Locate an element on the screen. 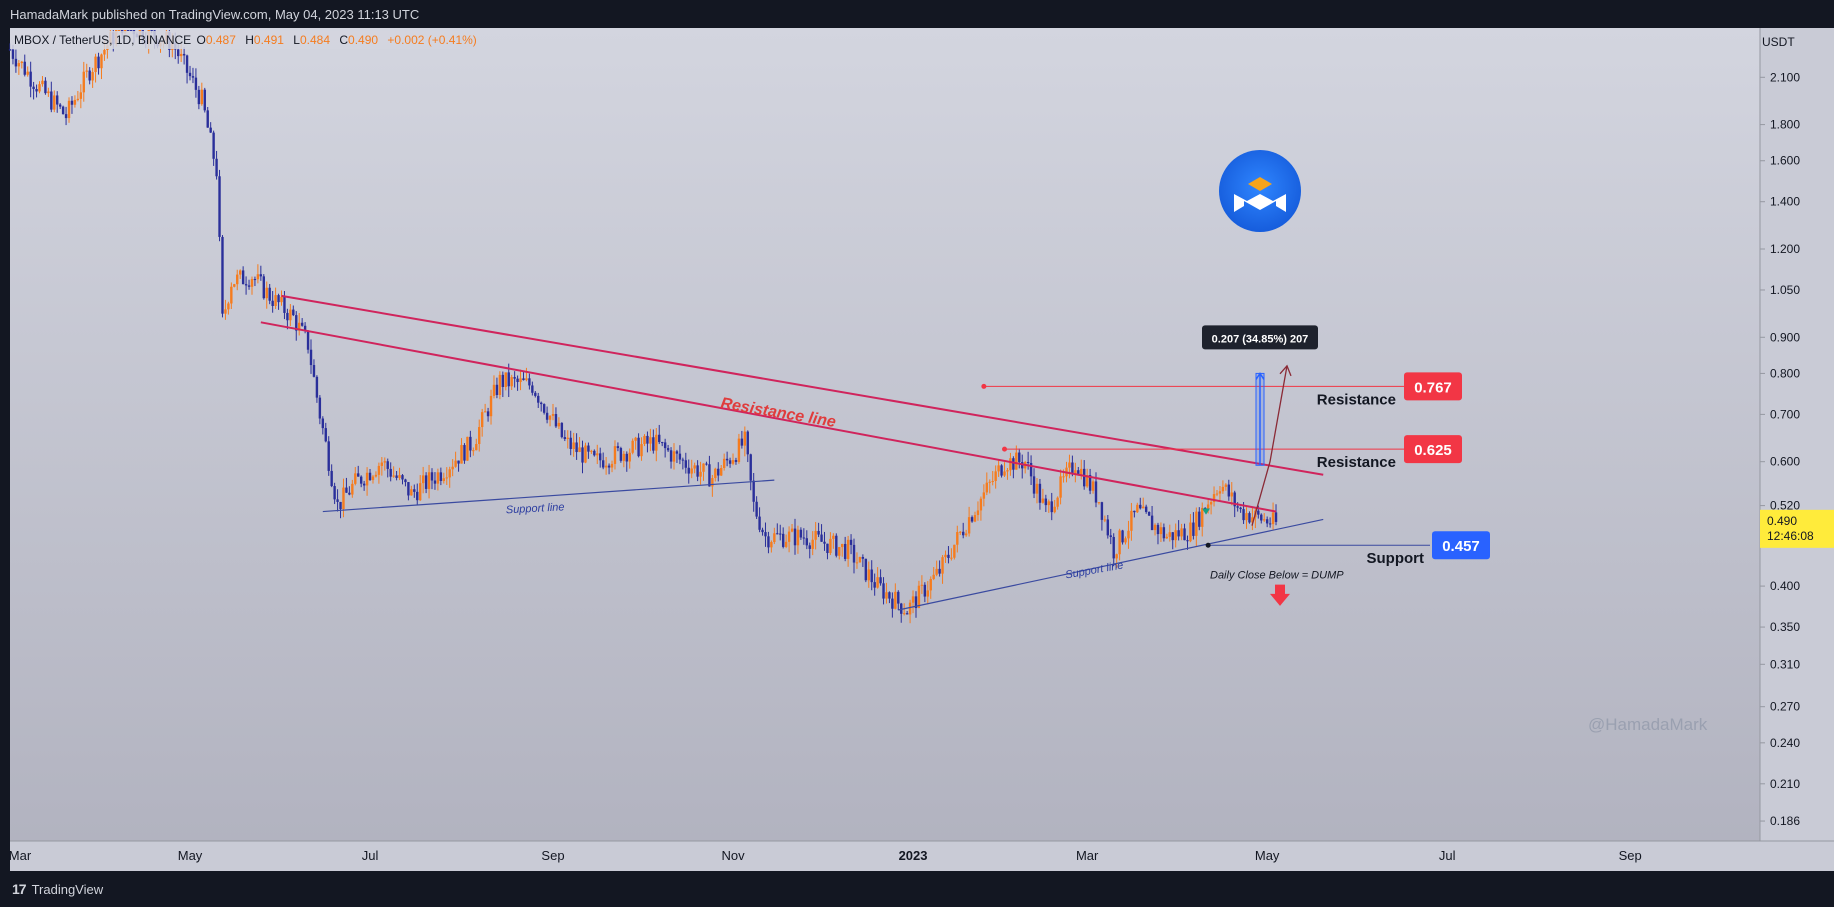 The height and width of the screenshot is (907, 1834). resistance-trendline is located at coordinates (768, 417).